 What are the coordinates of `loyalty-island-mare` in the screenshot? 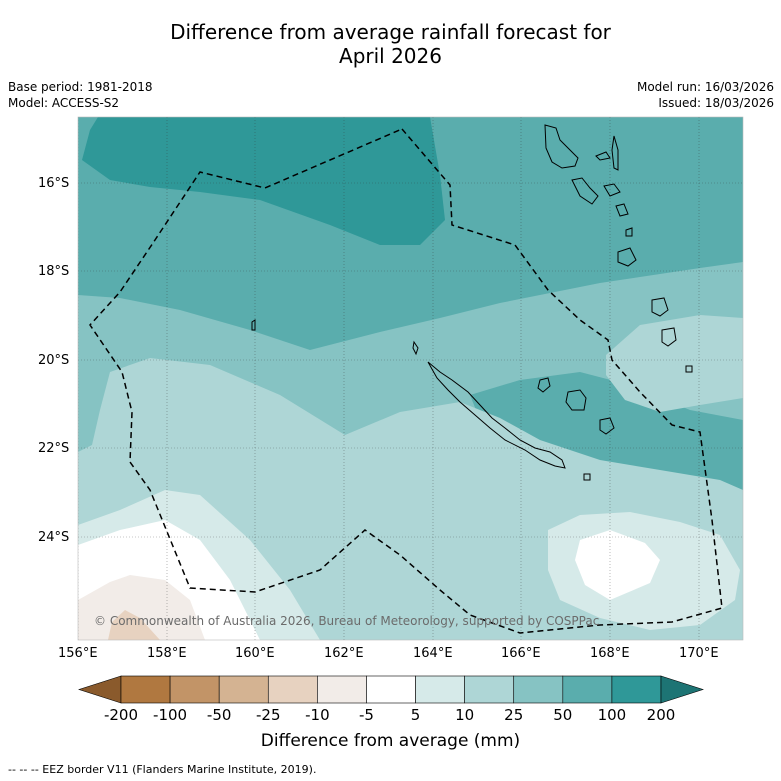 It's located at (607, 426).